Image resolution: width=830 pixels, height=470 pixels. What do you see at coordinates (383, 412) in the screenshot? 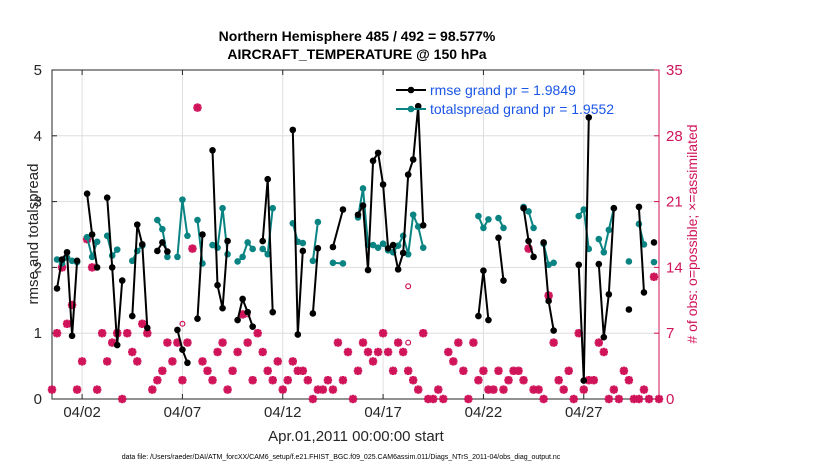
I see `x-tick-label: 04/17` at bounding box center [383, 412].